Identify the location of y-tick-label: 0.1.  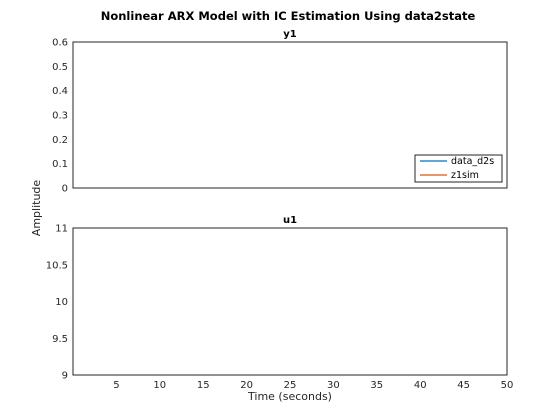
(60, 164).